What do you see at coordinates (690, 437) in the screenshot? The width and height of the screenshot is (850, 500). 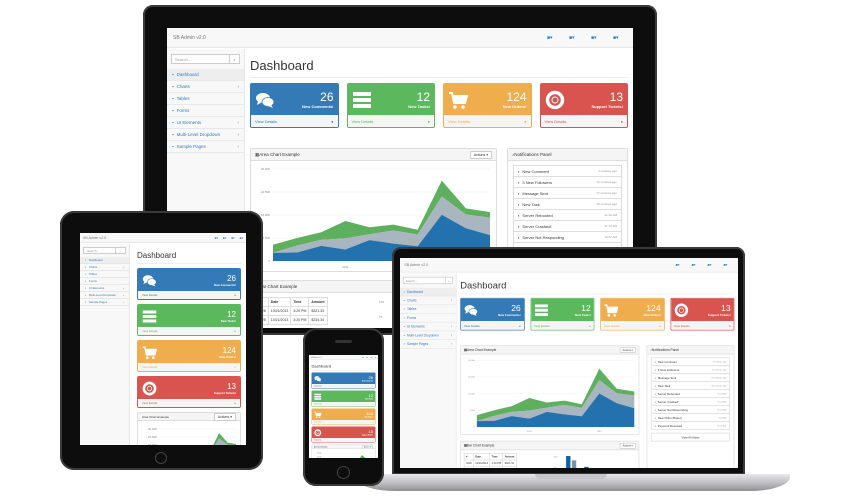 I see `view-all-alerts-button: View All Alerts` at bounding box center [690, 437].